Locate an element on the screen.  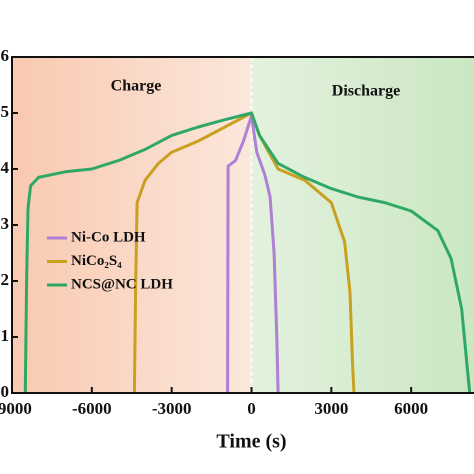
x-tick-label: -3000 is located at coordinates (172, 408).